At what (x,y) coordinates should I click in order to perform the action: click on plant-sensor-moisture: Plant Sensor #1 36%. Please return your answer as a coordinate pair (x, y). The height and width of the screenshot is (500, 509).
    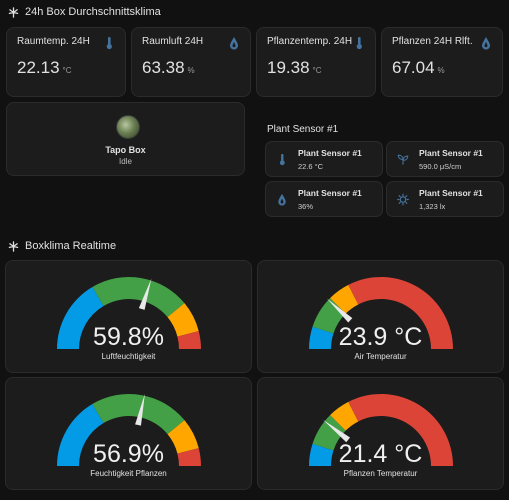
    Looking at the image, I should click on (324, 199).